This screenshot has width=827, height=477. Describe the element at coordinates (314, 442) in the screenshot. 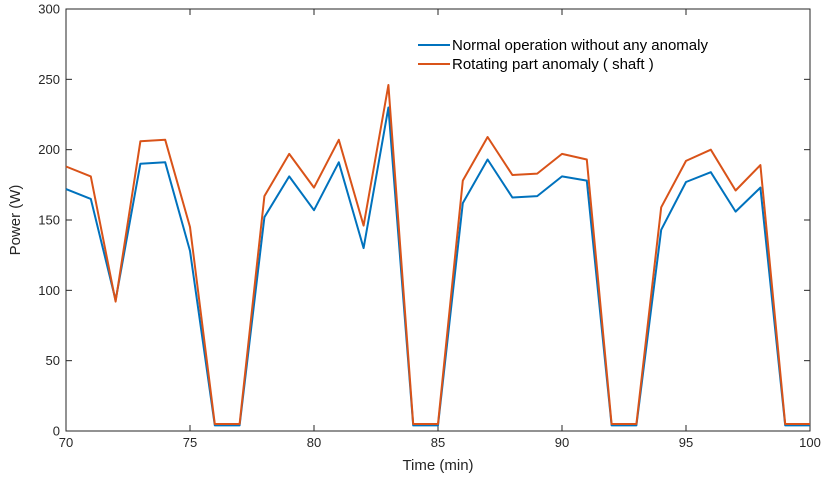

I see `x-tick-label: 80` at that location.